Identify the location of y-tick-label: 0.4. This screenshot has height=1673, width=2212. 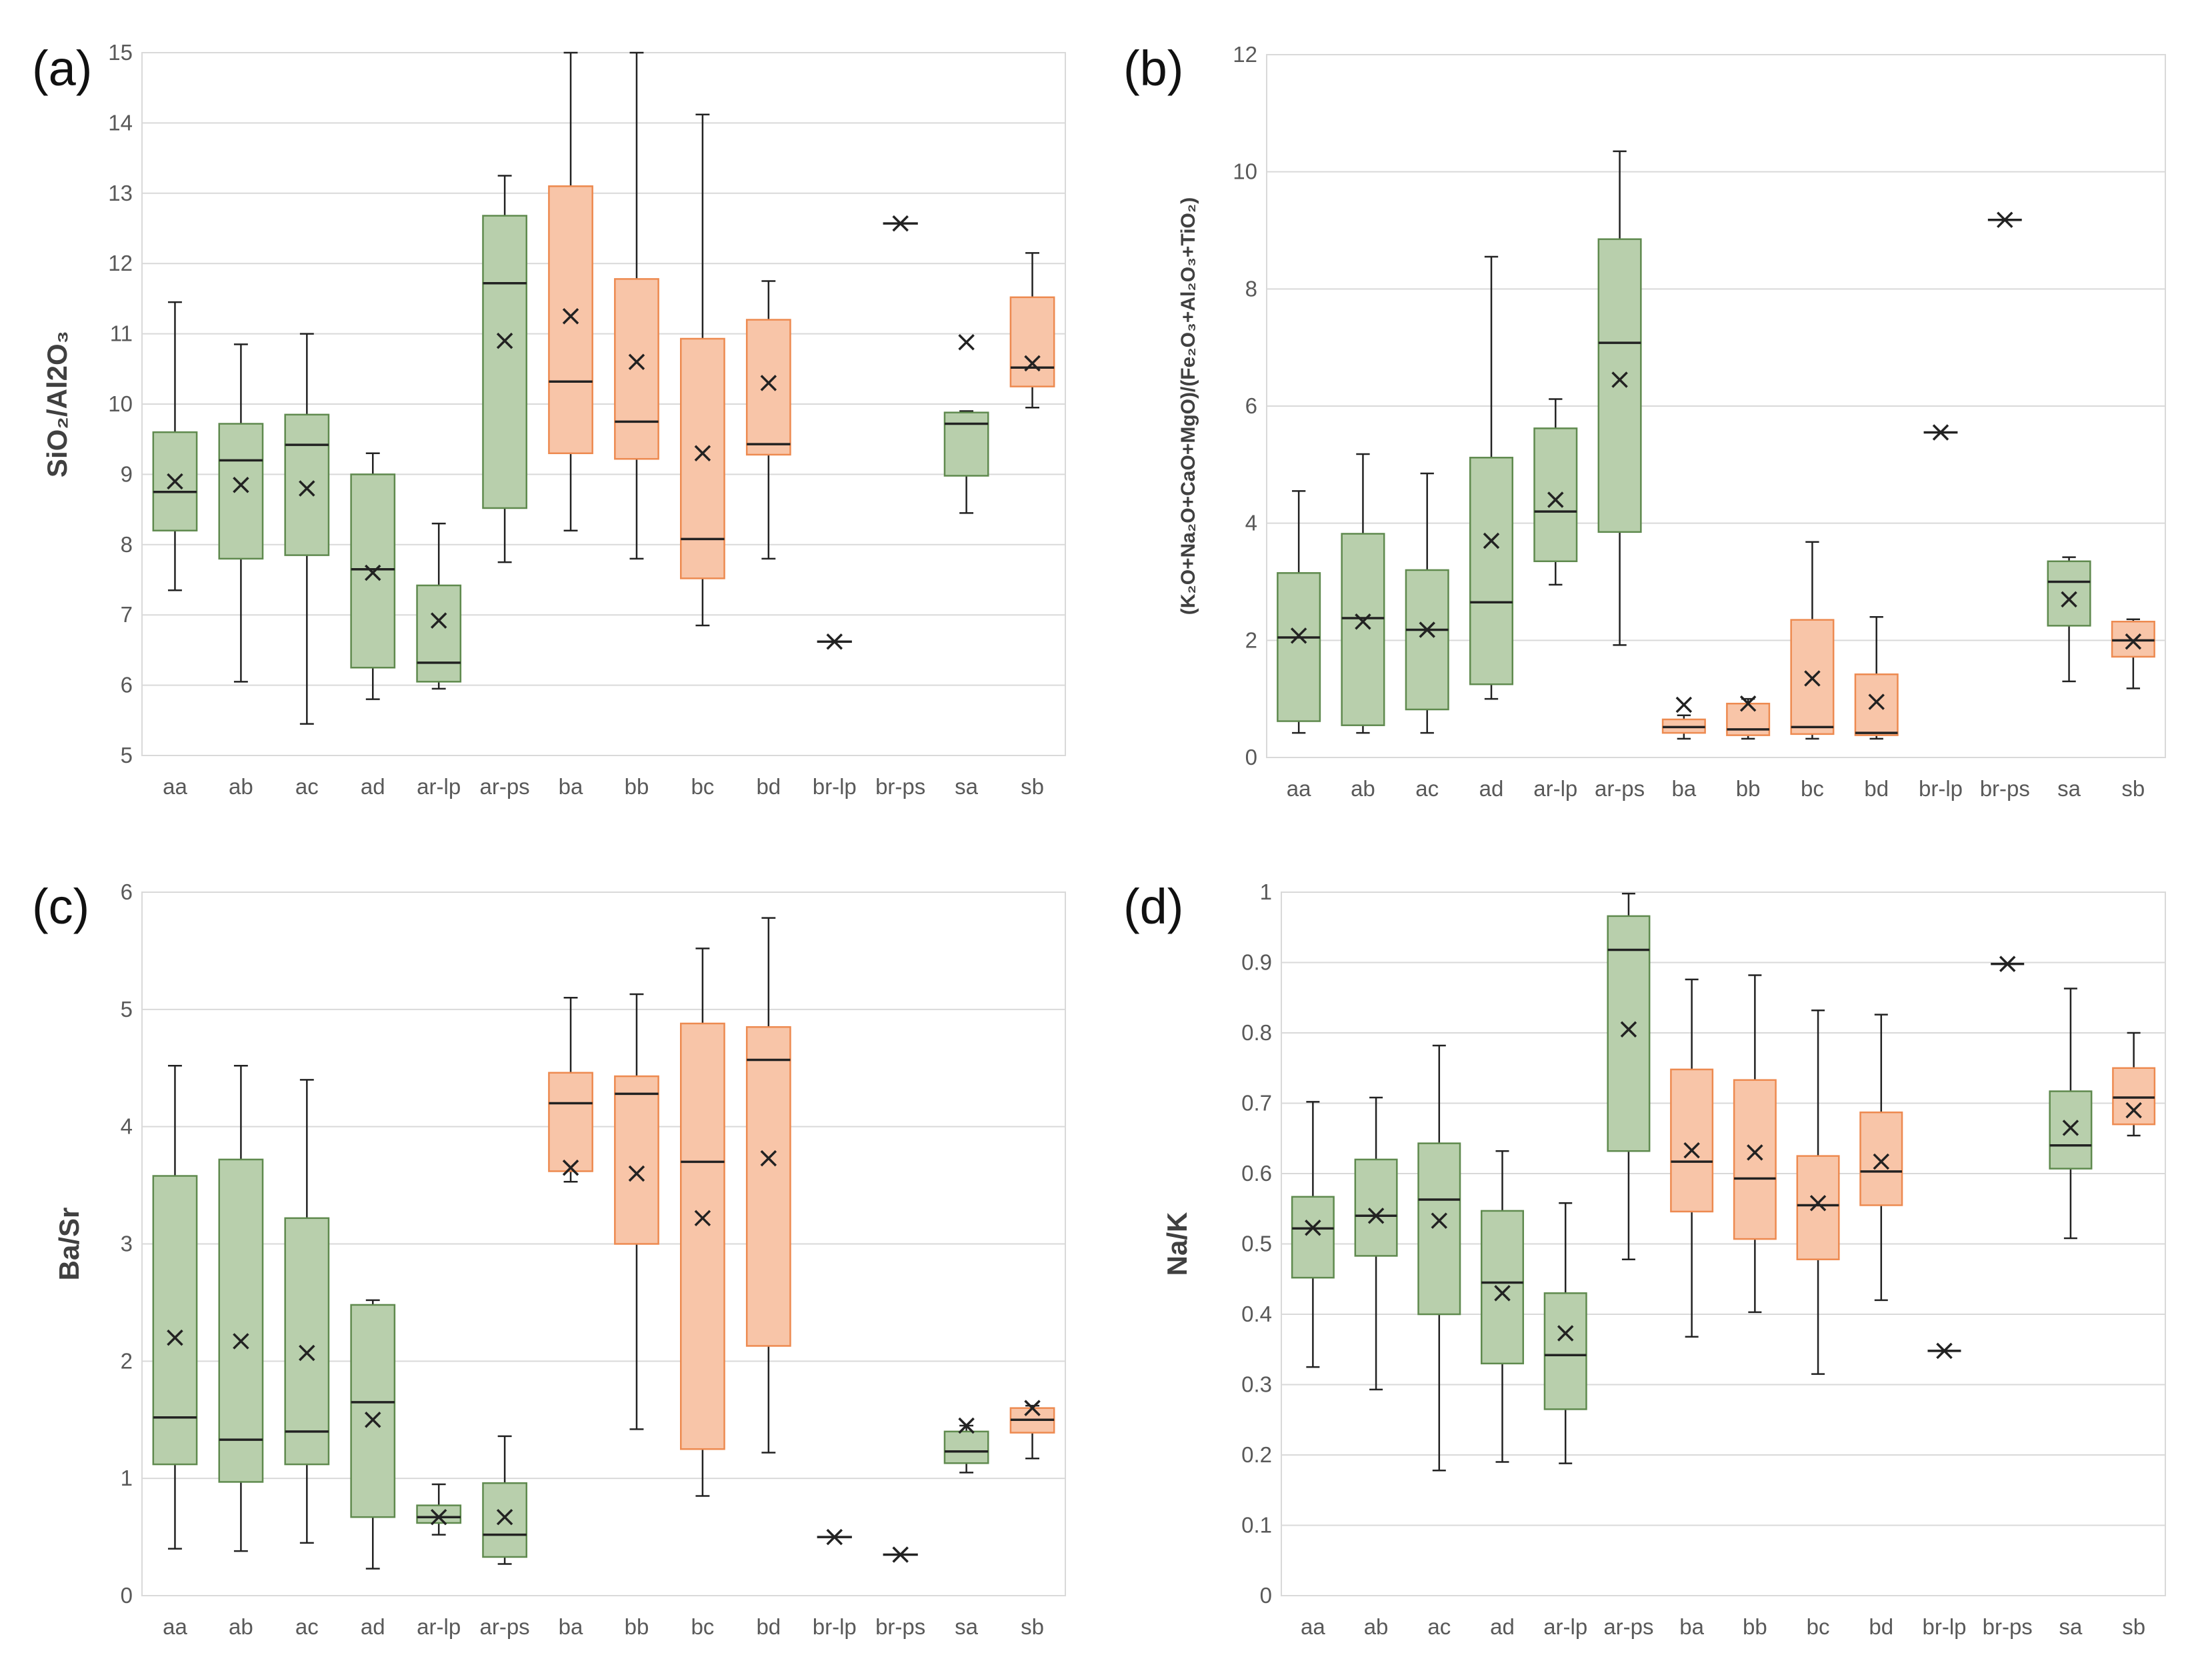
(1256, 1314).